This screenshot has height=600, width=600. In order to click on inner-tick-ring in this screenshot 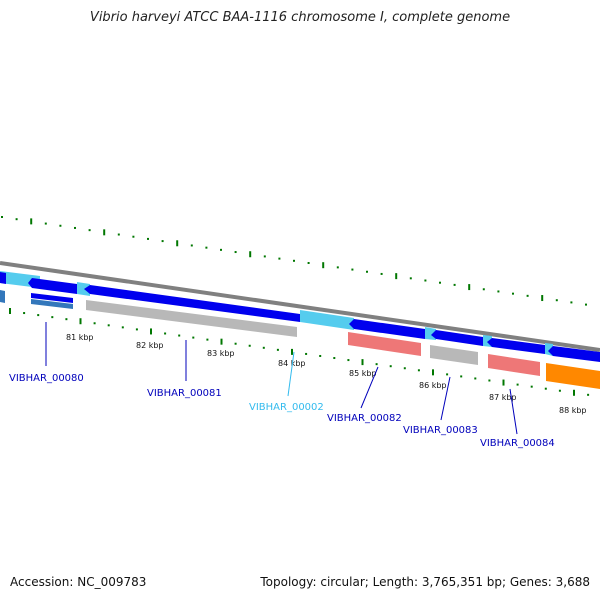, I will do `click(299, 352)`.